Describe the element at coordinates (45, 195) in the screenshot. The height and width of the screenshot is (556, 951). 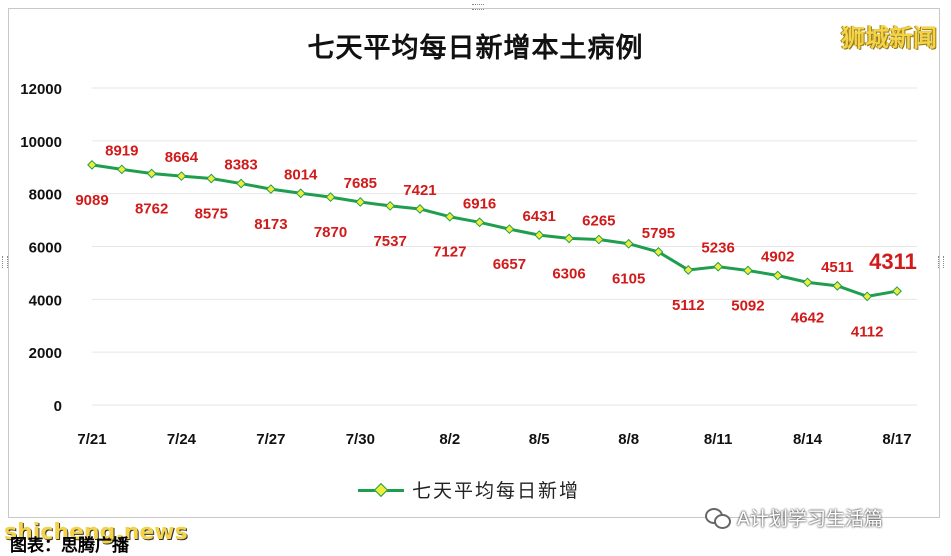
I see `y-tick-label: 8000` at that location.